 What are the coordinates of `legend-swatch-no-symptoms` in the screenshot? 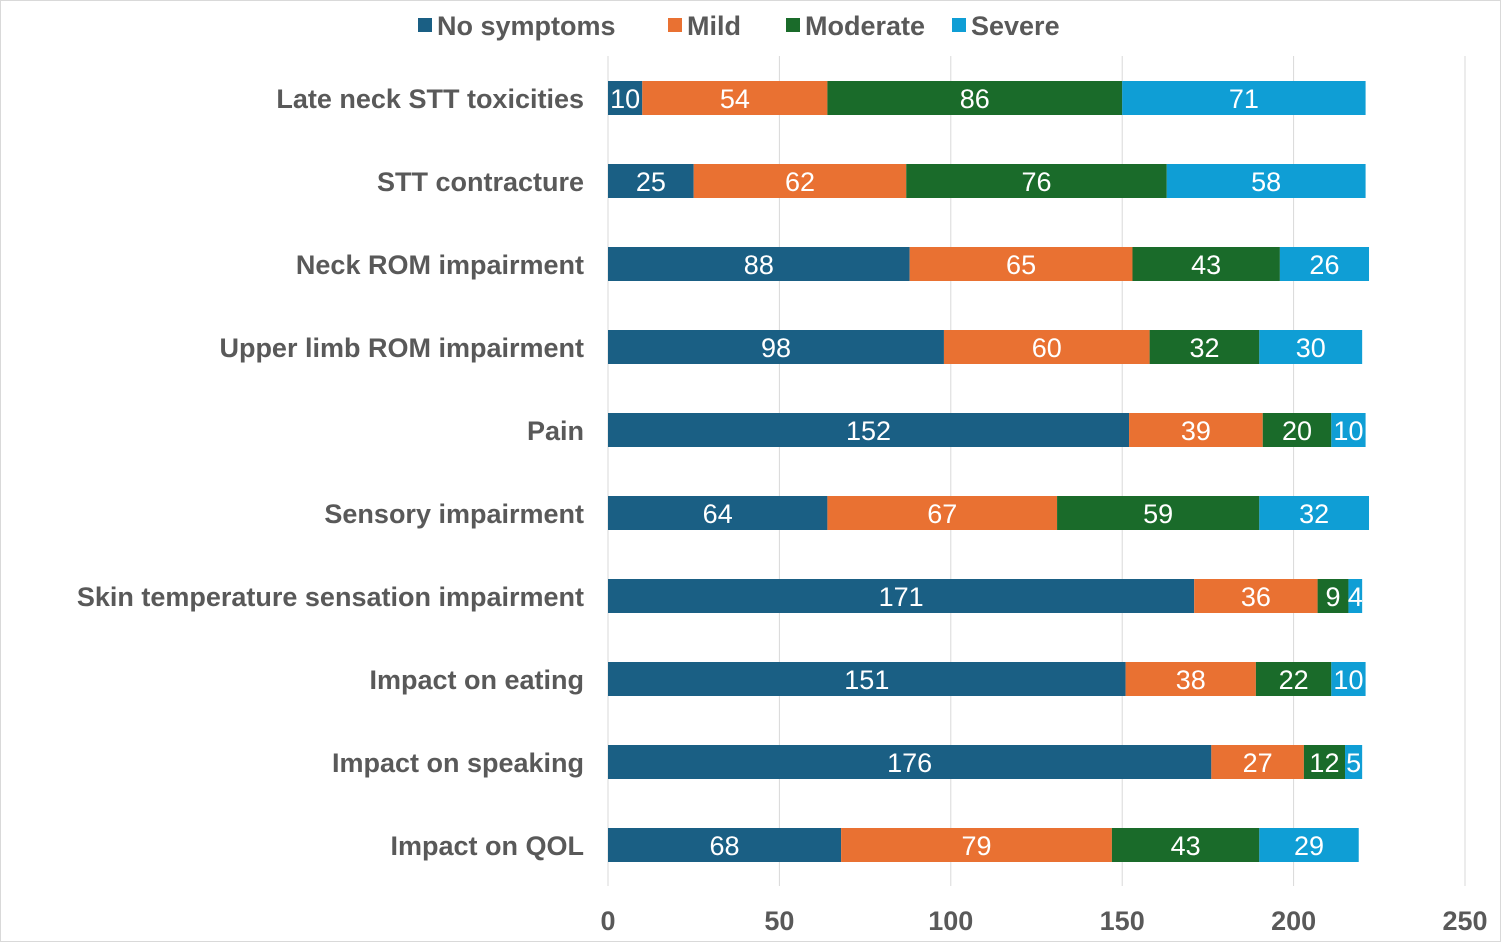 It's located at (425, 25).